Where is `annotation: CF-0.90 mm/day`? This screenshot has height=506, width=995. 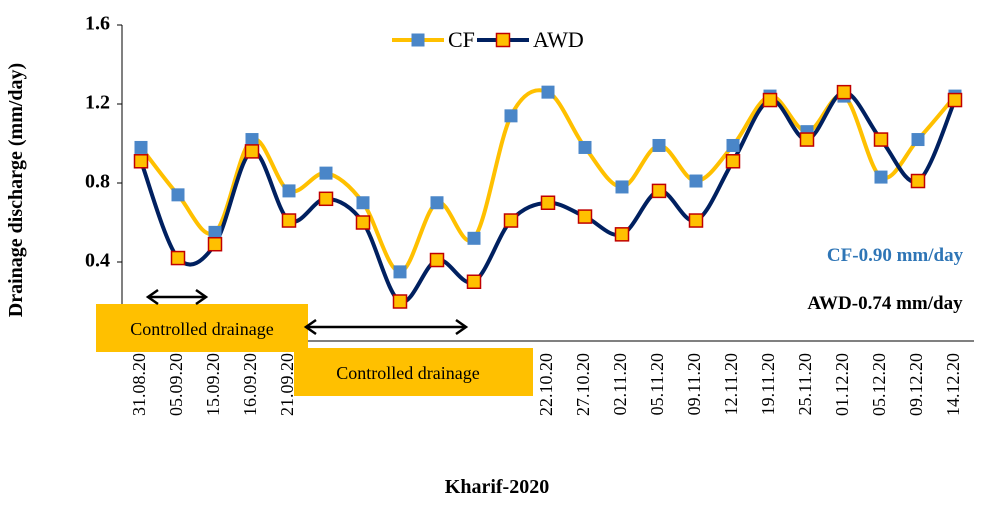
annotation: CF-0.90 mm/day is located at coordinates (895, 255).